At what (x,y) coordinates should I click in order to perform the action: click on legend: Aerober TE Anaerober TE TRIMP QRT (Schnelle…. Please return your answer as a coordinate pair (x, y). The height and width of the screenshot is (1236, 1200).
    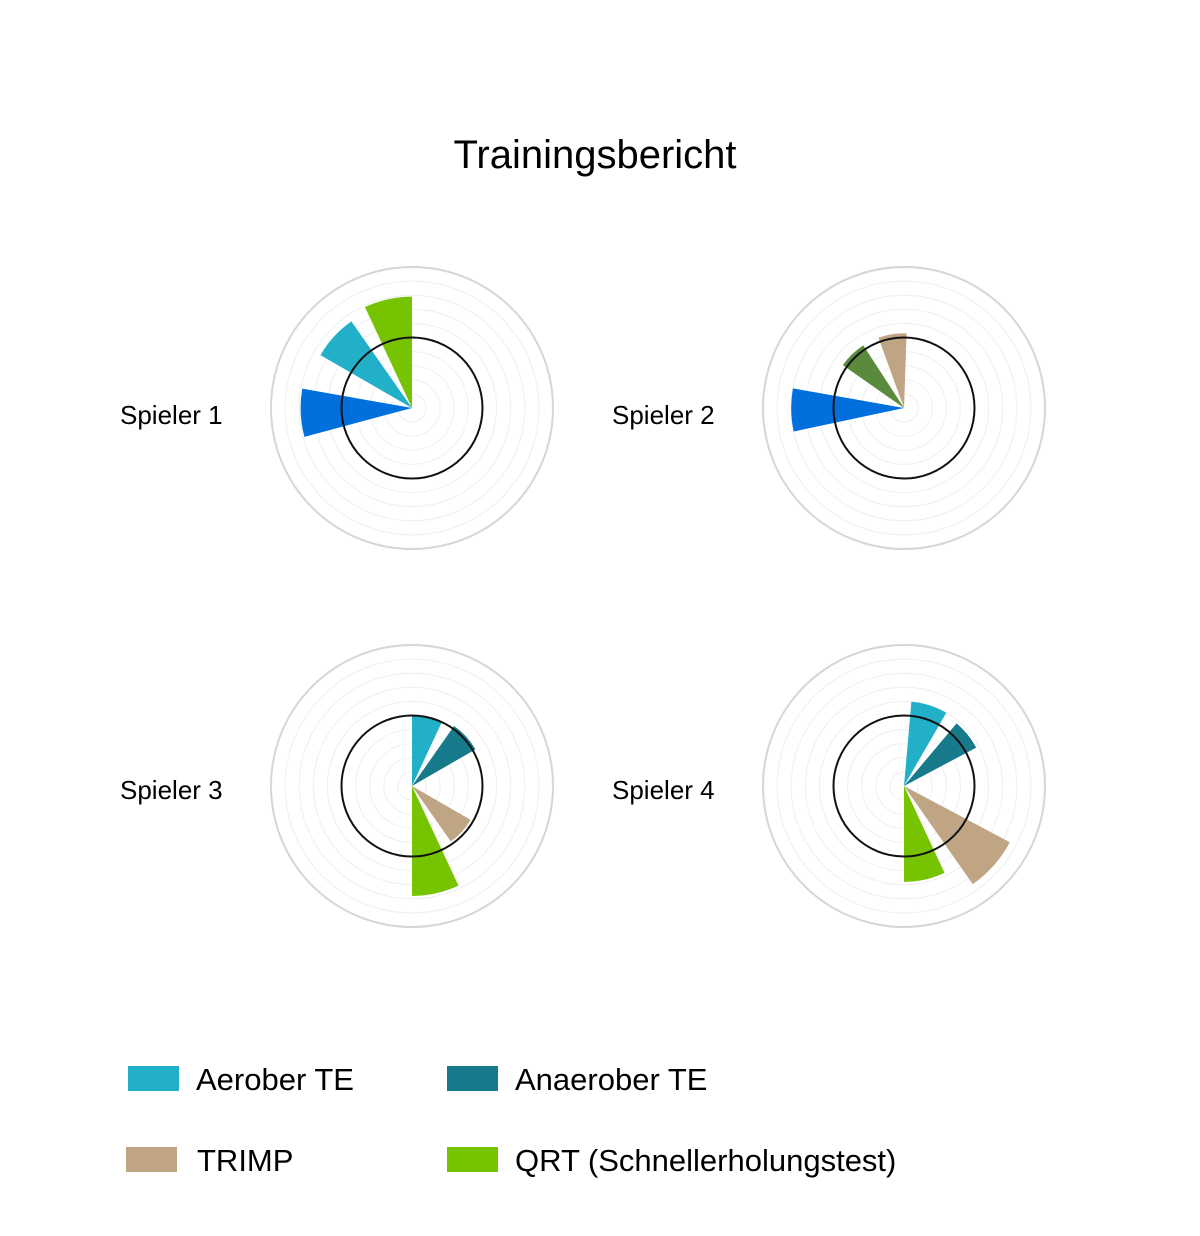
    Looking at the image, I should click on (511, 1120).